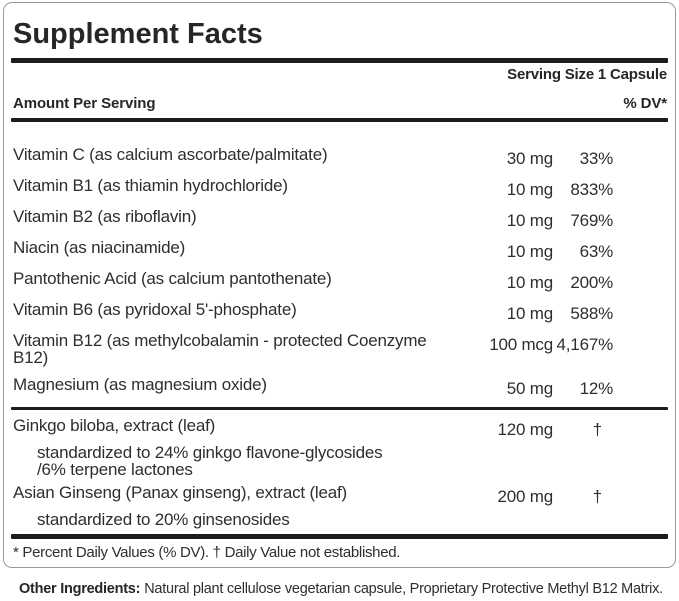 This screenshot has width=679, height=601. Describe the element at coordinates (645, 103) in the screenshot. I see `percent-dv-label: % DV*` at that location.